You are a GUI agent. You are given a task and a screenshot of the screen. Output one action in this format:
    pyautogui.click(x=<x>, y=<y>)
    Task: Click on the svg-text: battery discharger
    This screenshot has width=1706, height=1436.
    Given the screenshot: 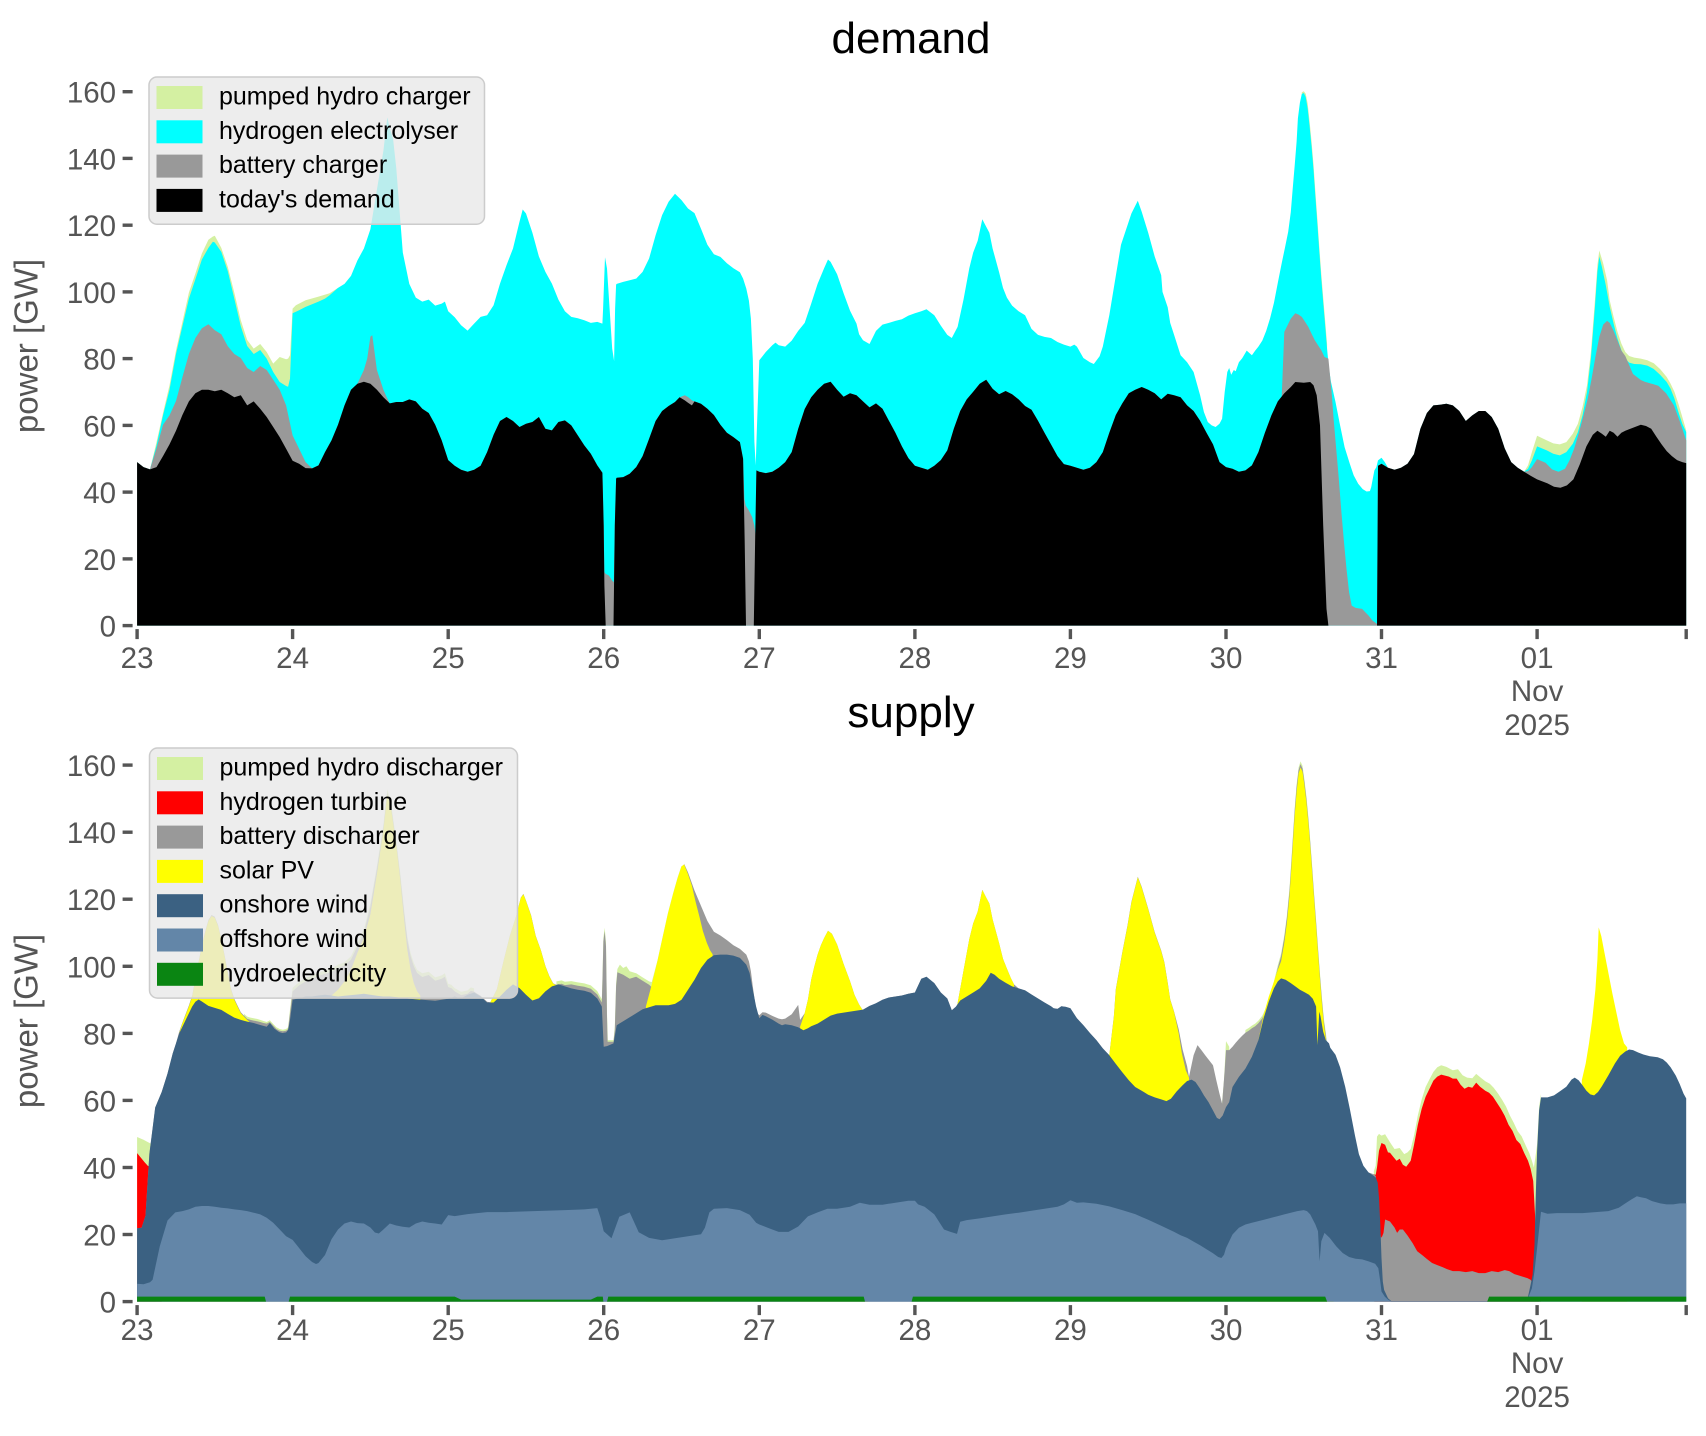 What is the action you would take?
    pyautogui.click(x=320, y=836)
    